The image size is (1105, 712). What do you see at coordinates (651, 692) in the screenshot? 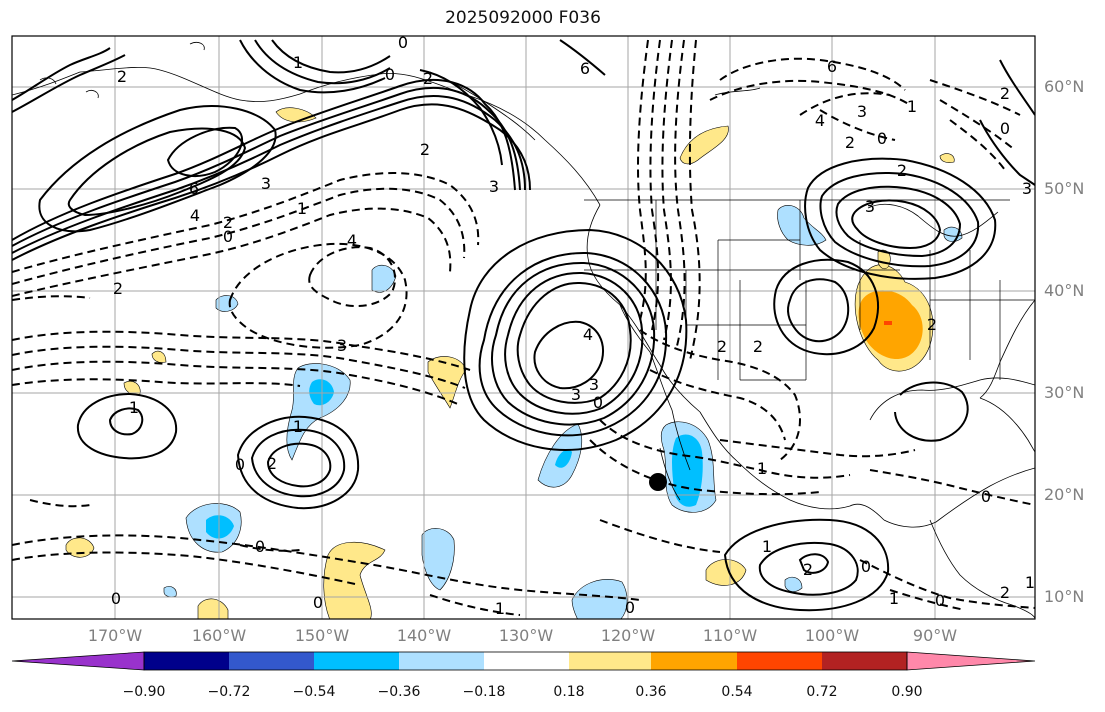
I see `colorbar-tick-label: 0.36` at bounding box center [651, 692].